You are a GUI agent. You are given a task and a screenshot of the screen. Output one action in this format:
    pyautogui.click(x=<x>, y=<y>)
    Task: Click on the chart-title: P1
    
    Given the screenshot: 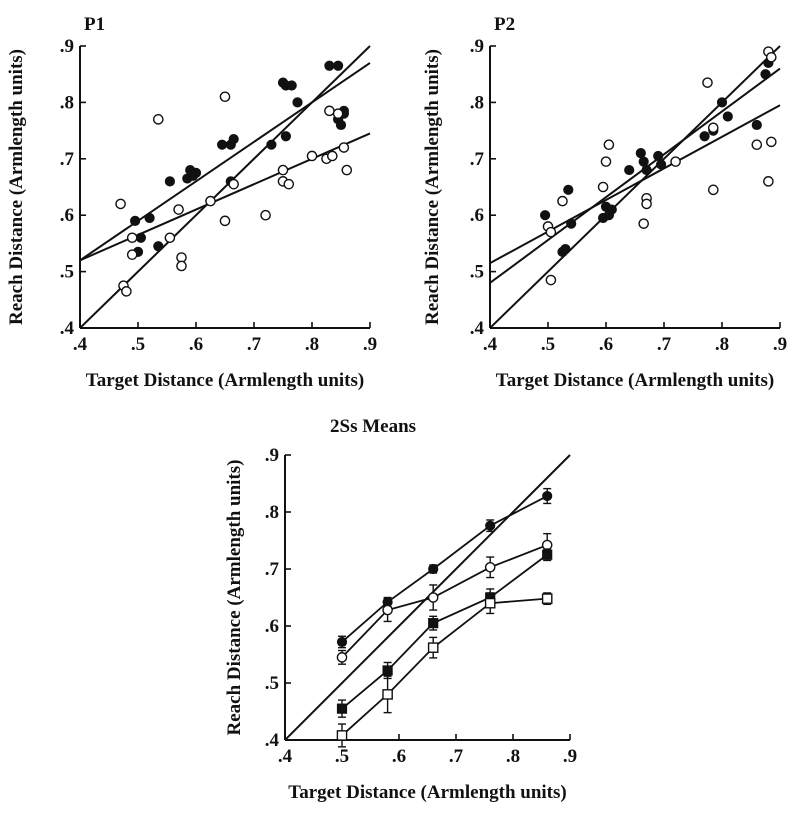 What is the action you would take?
    pyautogui.click(x=94, y=24)
    